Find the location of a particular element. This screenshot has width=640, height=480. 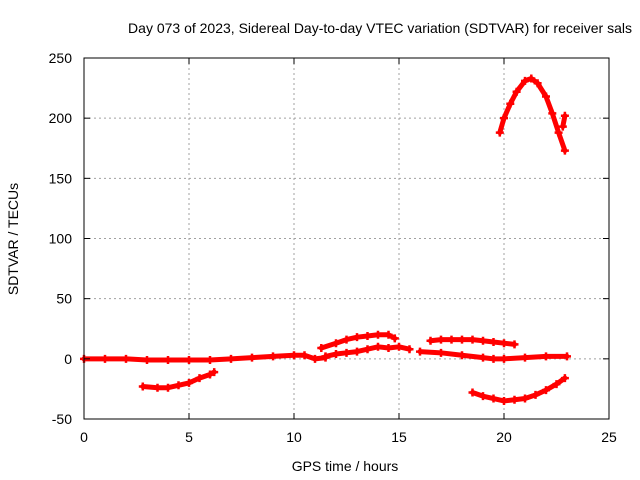

x-tick-label: 15 is located at coordinates (399, 437).